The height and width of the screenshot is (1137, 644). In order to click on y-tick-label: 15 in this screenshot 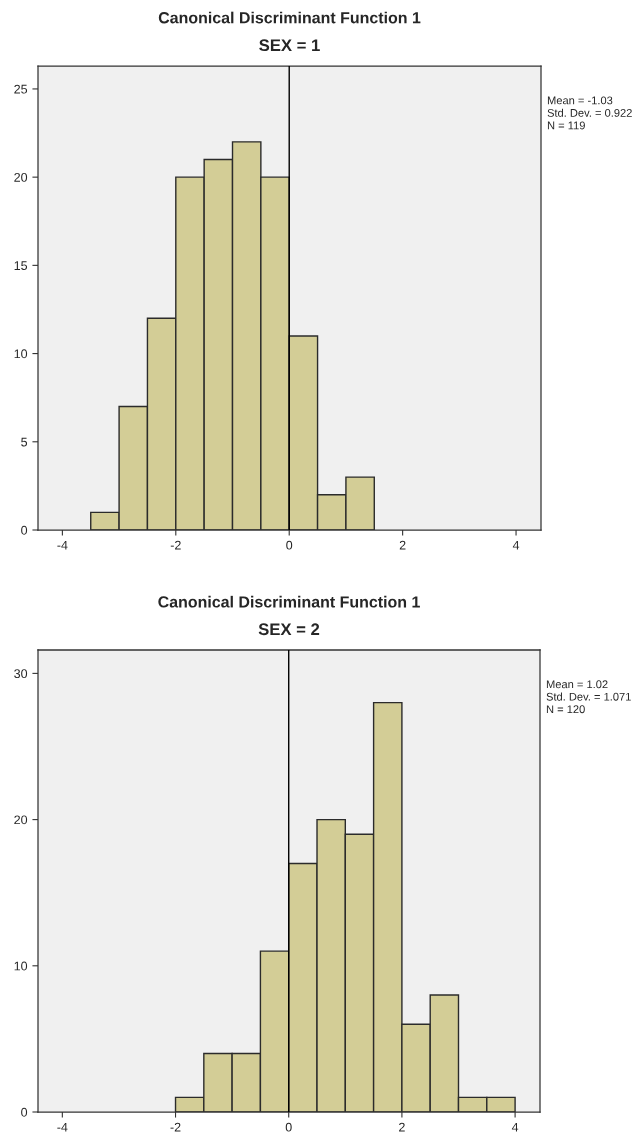, I will do `click(21, 266)`.